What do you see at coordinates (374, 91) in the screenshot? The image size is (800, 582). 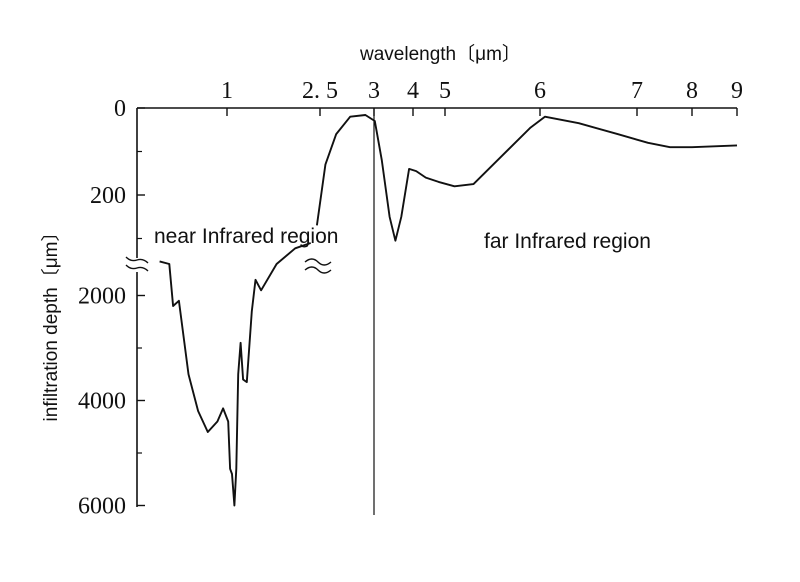 I see `x-tick-label-2: 3` at bounding box center [374, 91].